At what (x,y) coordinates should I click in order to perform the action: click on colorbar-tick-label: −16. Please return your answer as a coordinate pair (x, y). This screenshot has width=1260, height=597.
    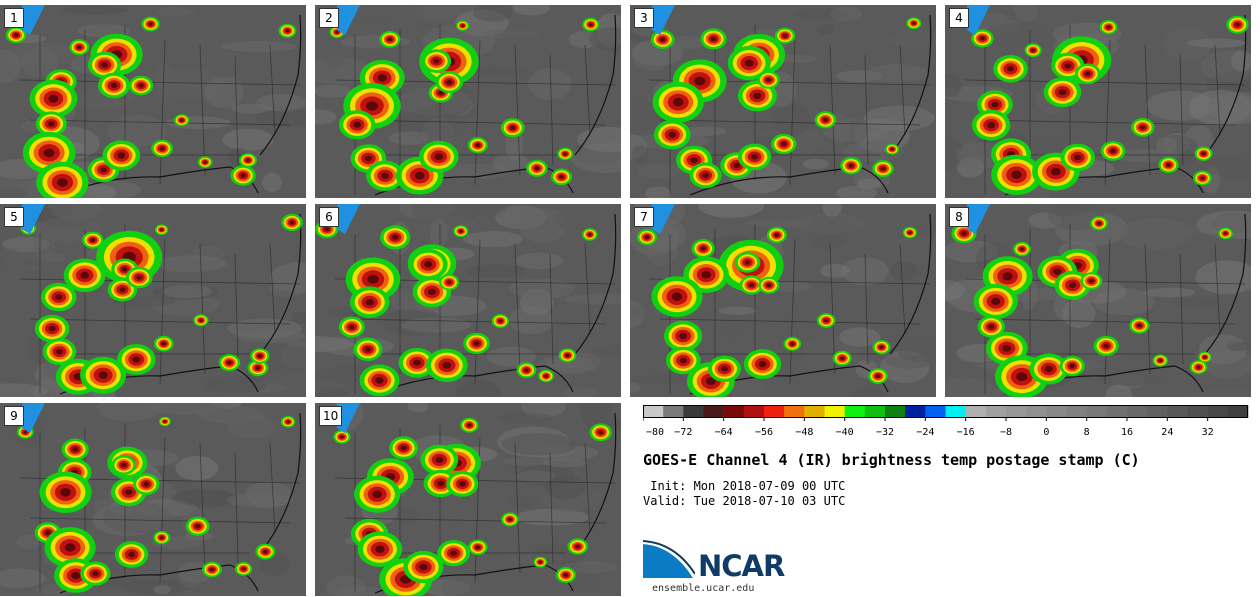
    Looking at the image, I should click on (966, 432).